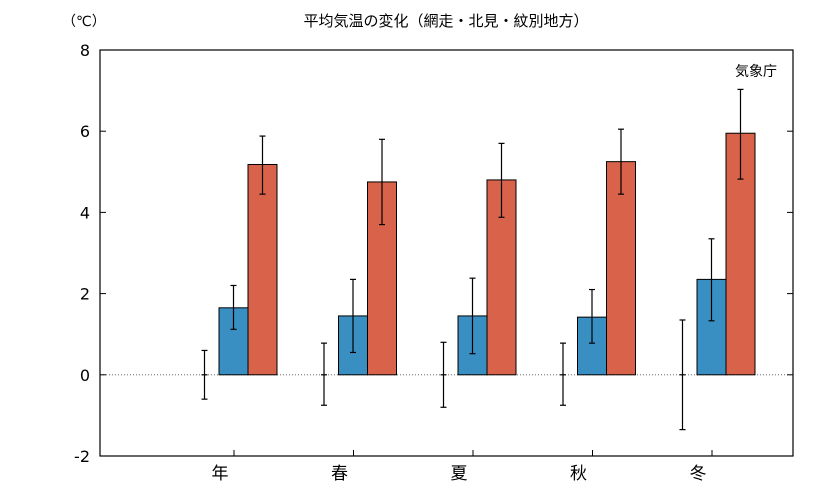 This screenshot has height=502, width=833. What do you see at coordinates (85, 212) in the screenshot?
I see `y-tick-label: 4` at bounding box center [85, 212].